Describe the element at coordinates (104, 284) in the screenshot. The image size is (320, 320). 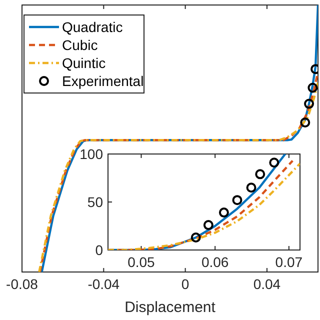
I see `x-tick-label: -0.04` at that location.